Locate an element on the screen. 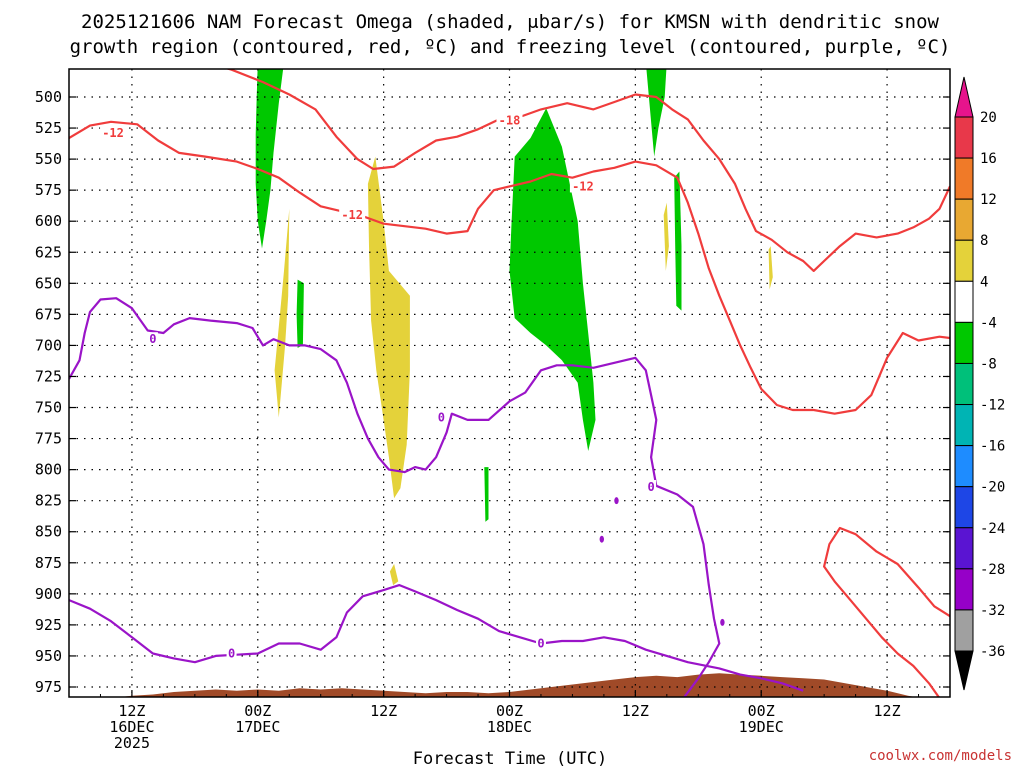  y-tick-label-0: 500 is located at coordinates (48, 97).